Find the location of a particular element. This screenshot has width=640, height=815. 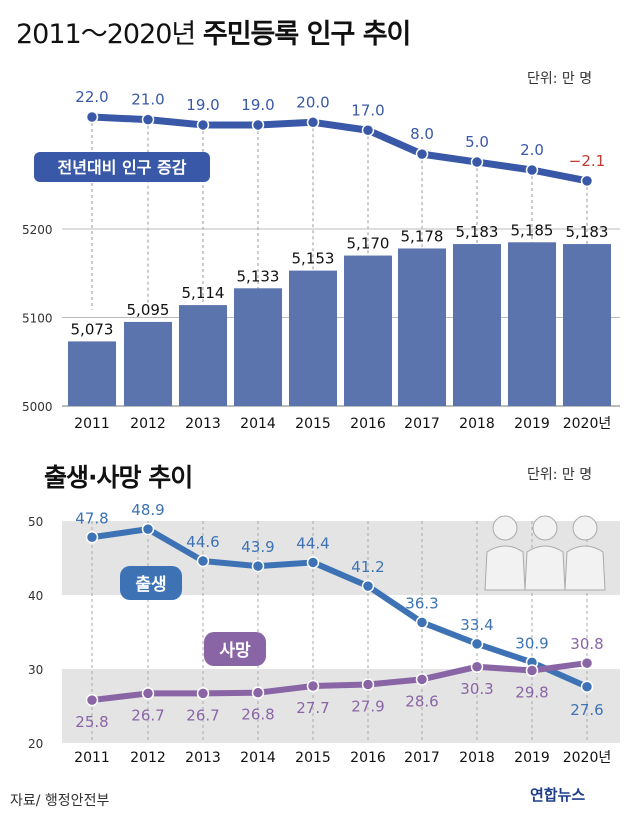

birth-value-label: 48.9 is located at coordinates (147, 510).